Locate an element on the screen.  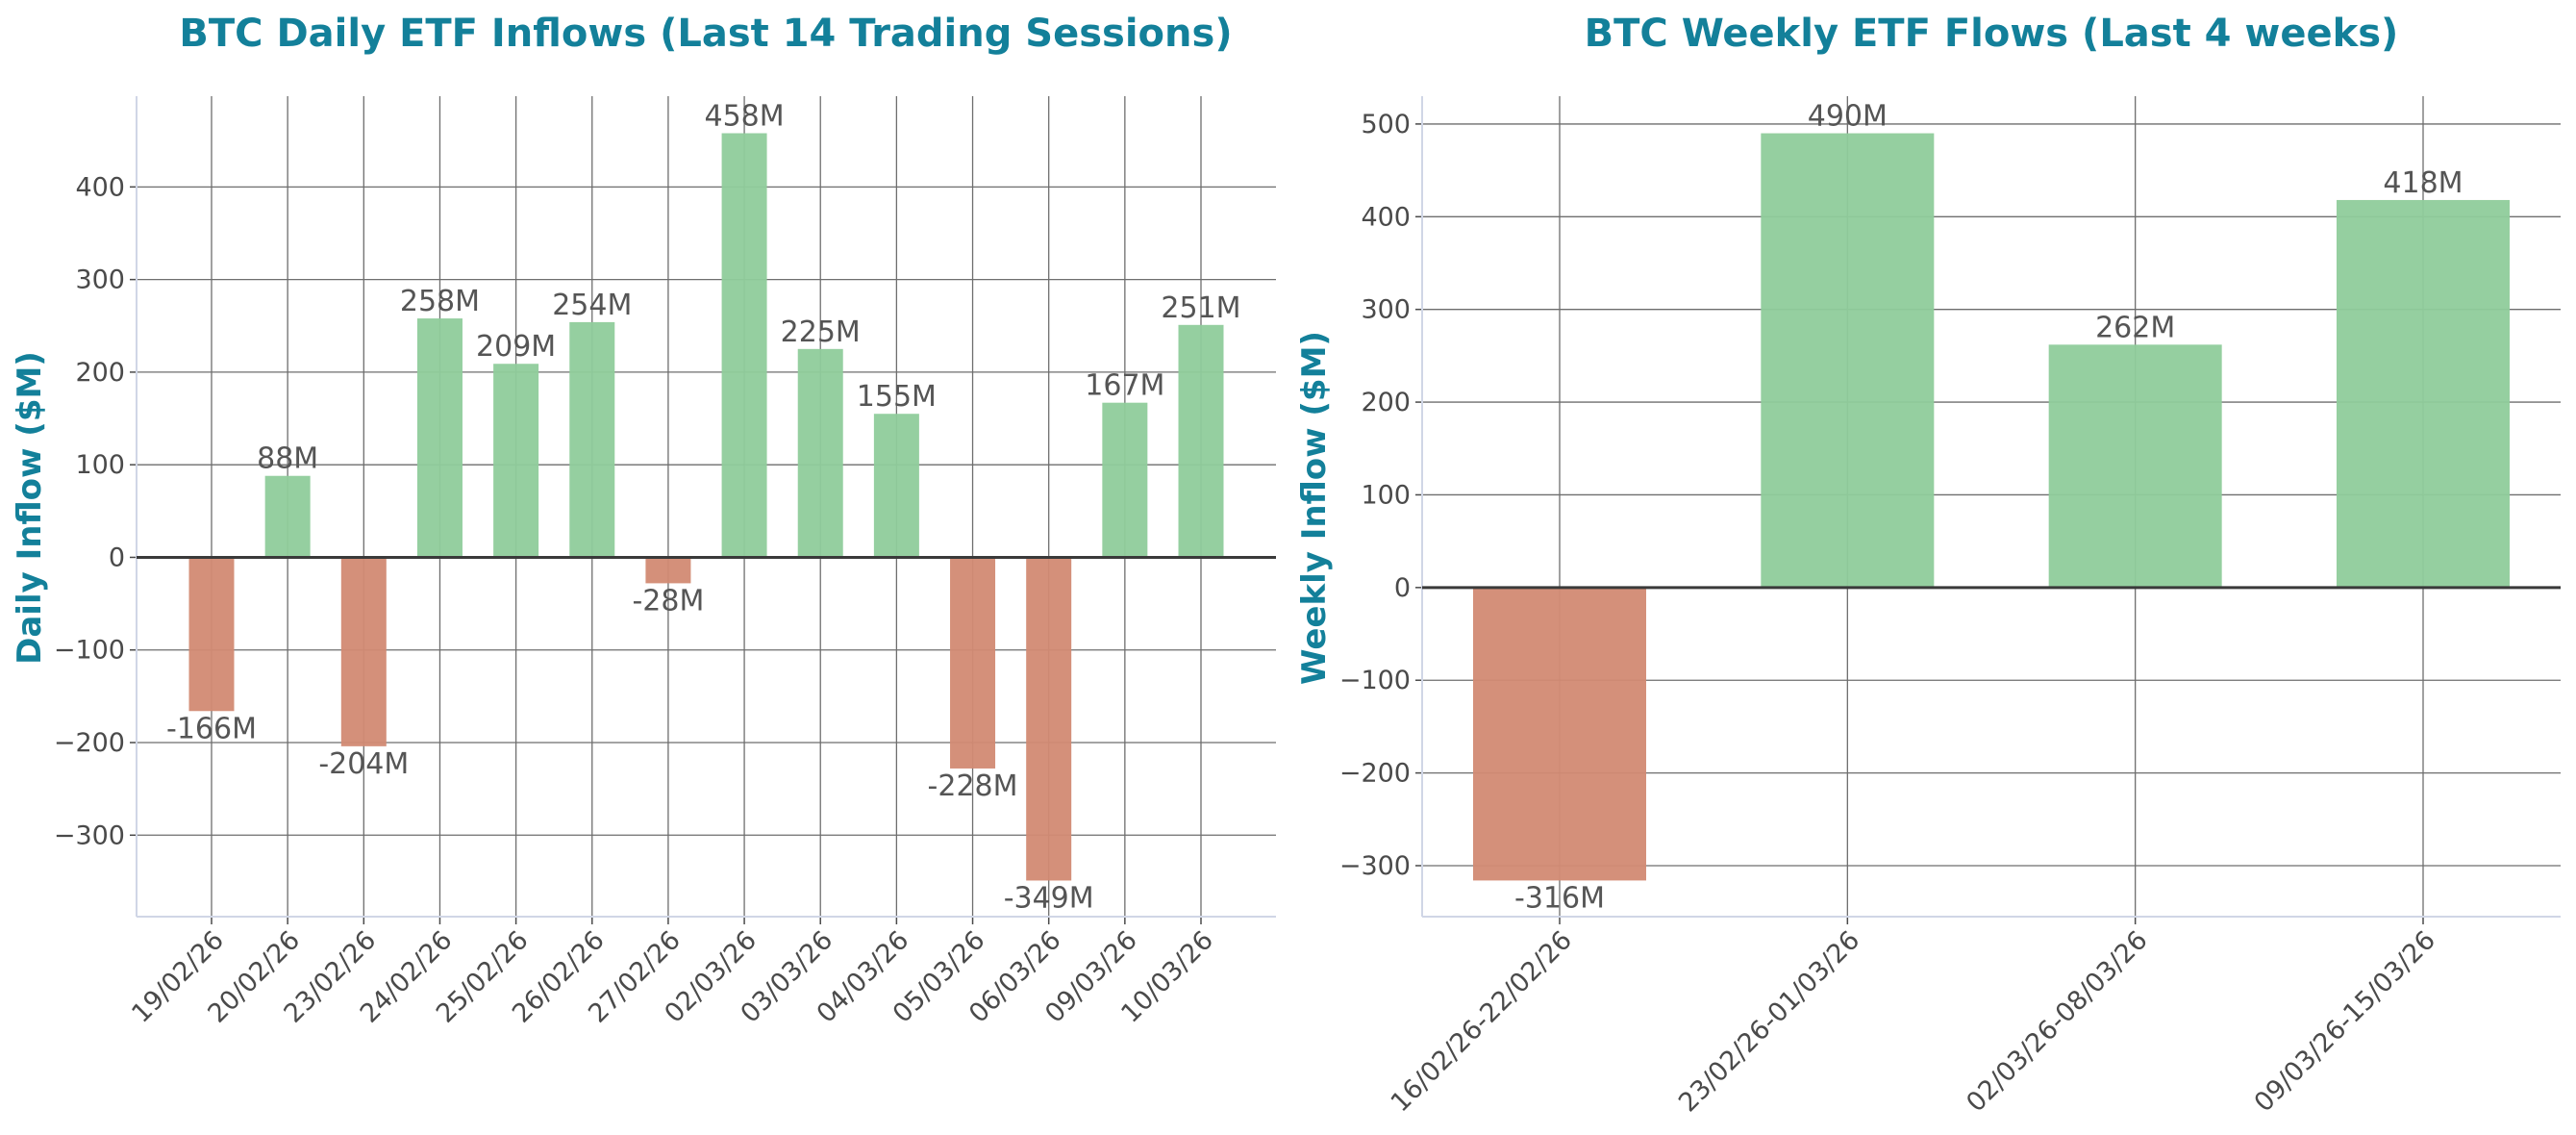
bar-value-label: -316M is located at coordinates (1559, 898).